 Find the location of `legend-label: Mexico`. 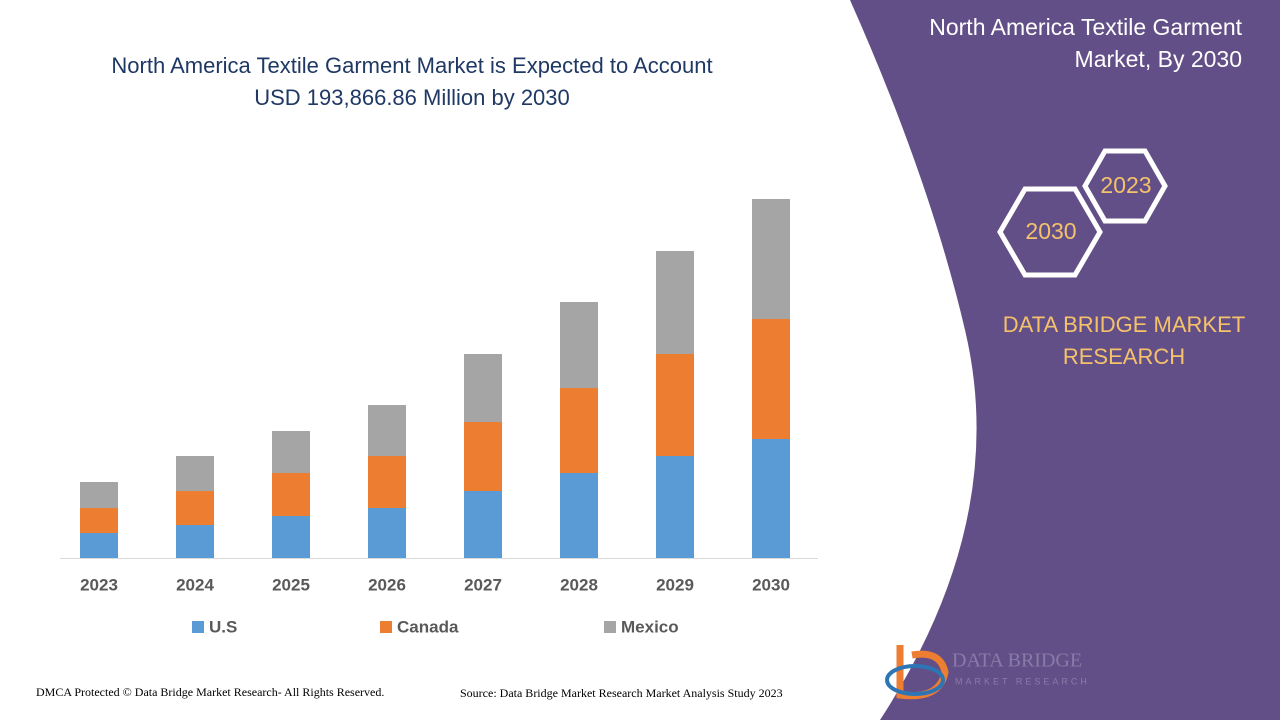

legend-label: Mexico is located at coordinates (650, 626).